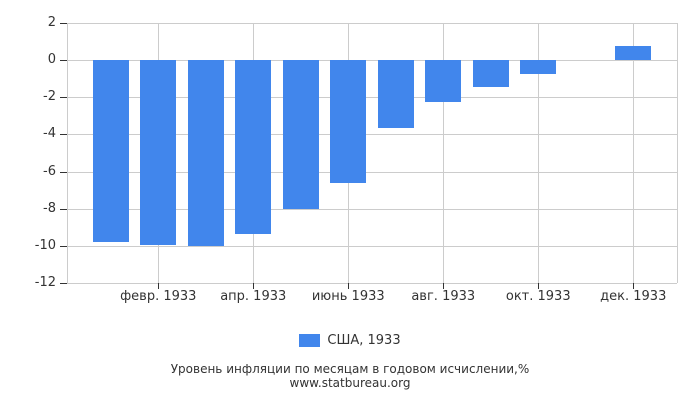  What do you see at coordinates (310, 340) in the screenshot?
I see `legend-color-swatch` at bounding box center [310, 340].